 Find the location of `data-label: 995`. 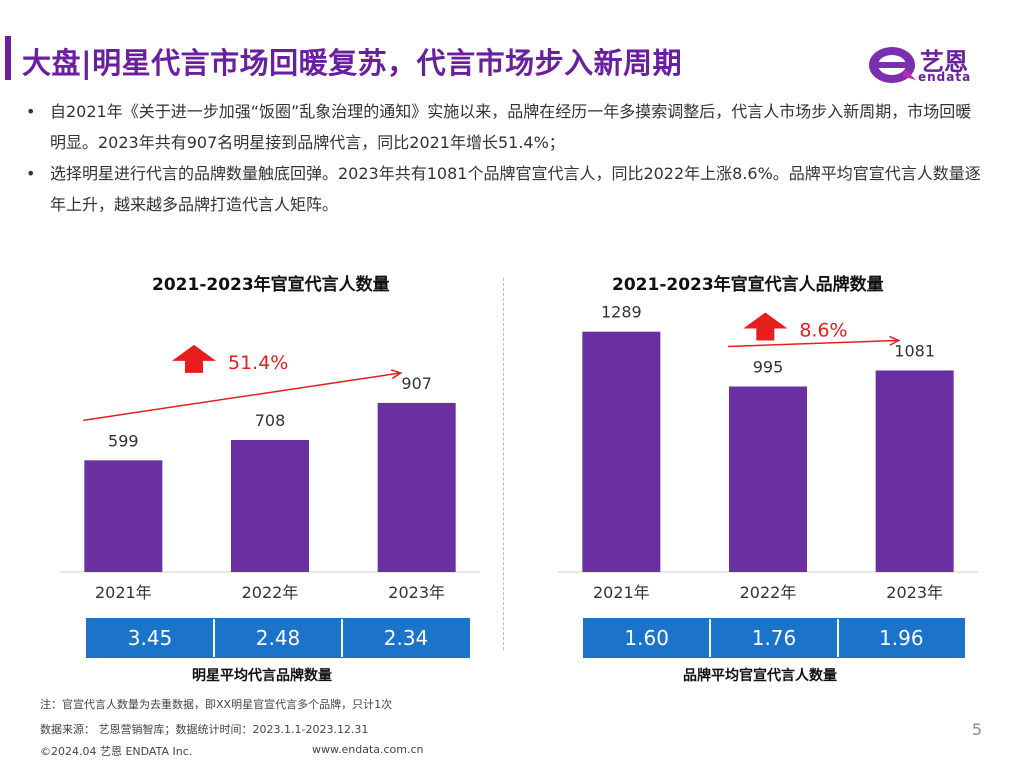

data-label: 995 is located at coordinates (768, 367).